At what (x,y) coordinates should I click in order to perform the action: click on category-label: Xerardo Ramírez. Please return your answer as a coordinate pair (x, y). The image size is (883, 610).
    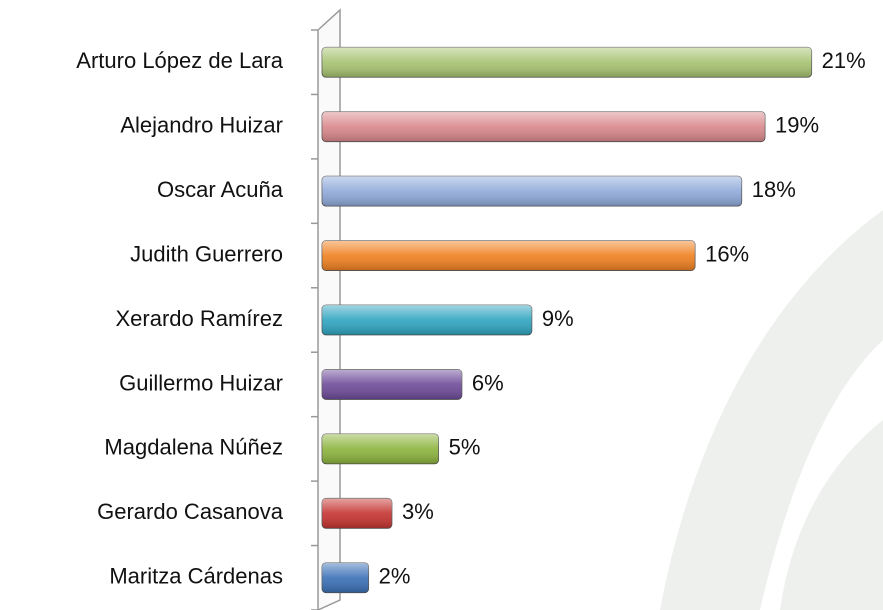
    Looking at the image, I should click on (199, 318).